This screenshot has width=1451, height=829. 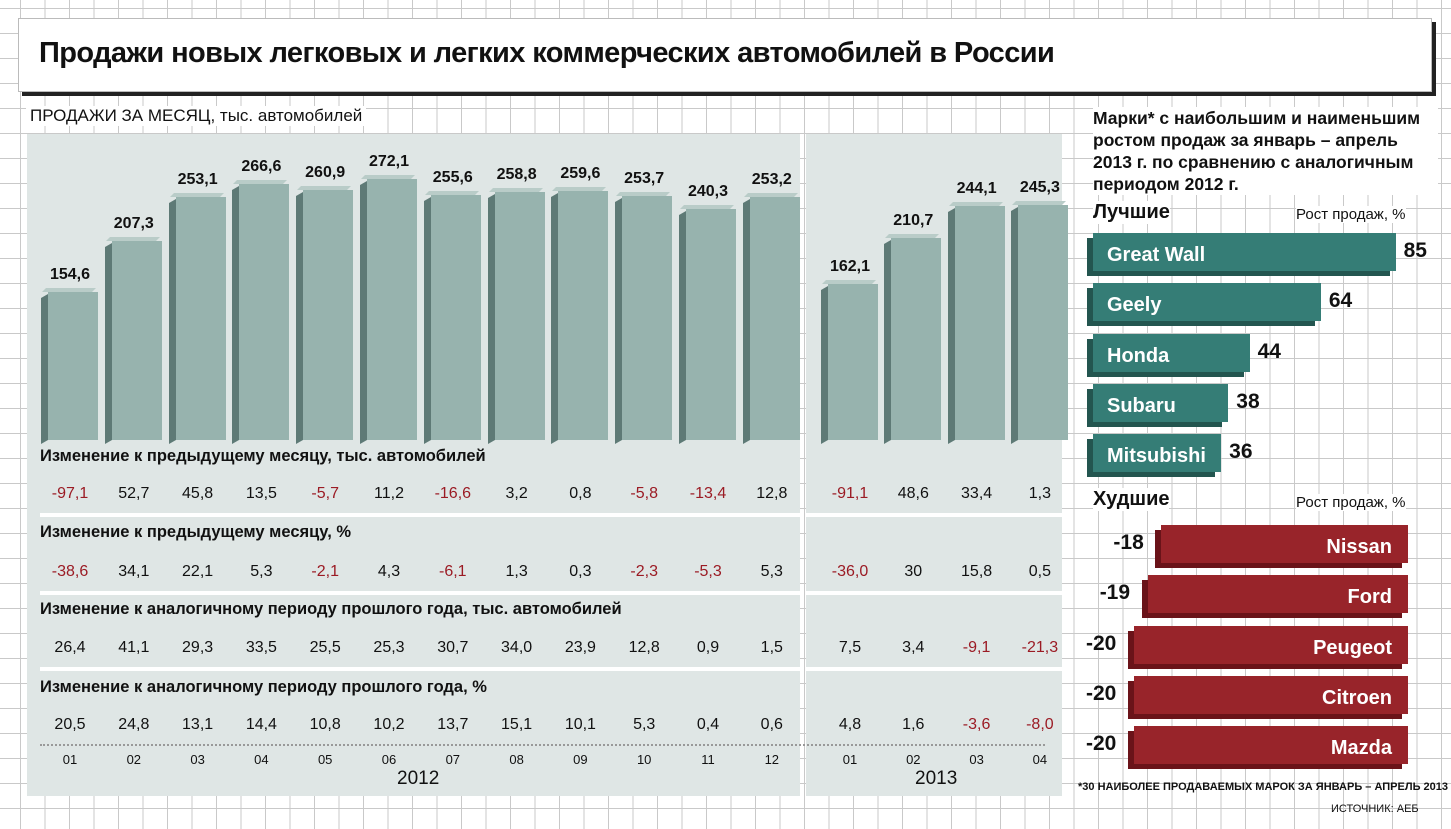 I want to click on row-value: -13,4, so click(x=708, y=493).